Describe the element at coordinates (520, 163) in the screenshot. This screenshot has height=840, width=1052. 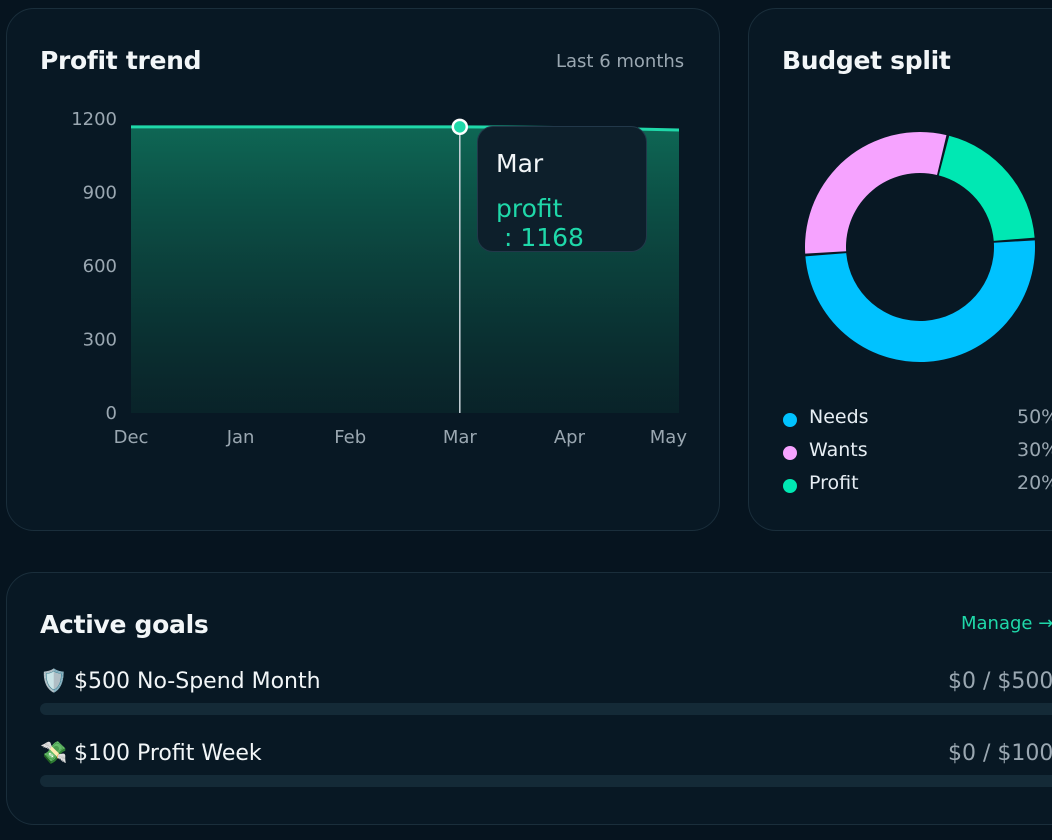
I see `tooltip-month: Mar` at that location.